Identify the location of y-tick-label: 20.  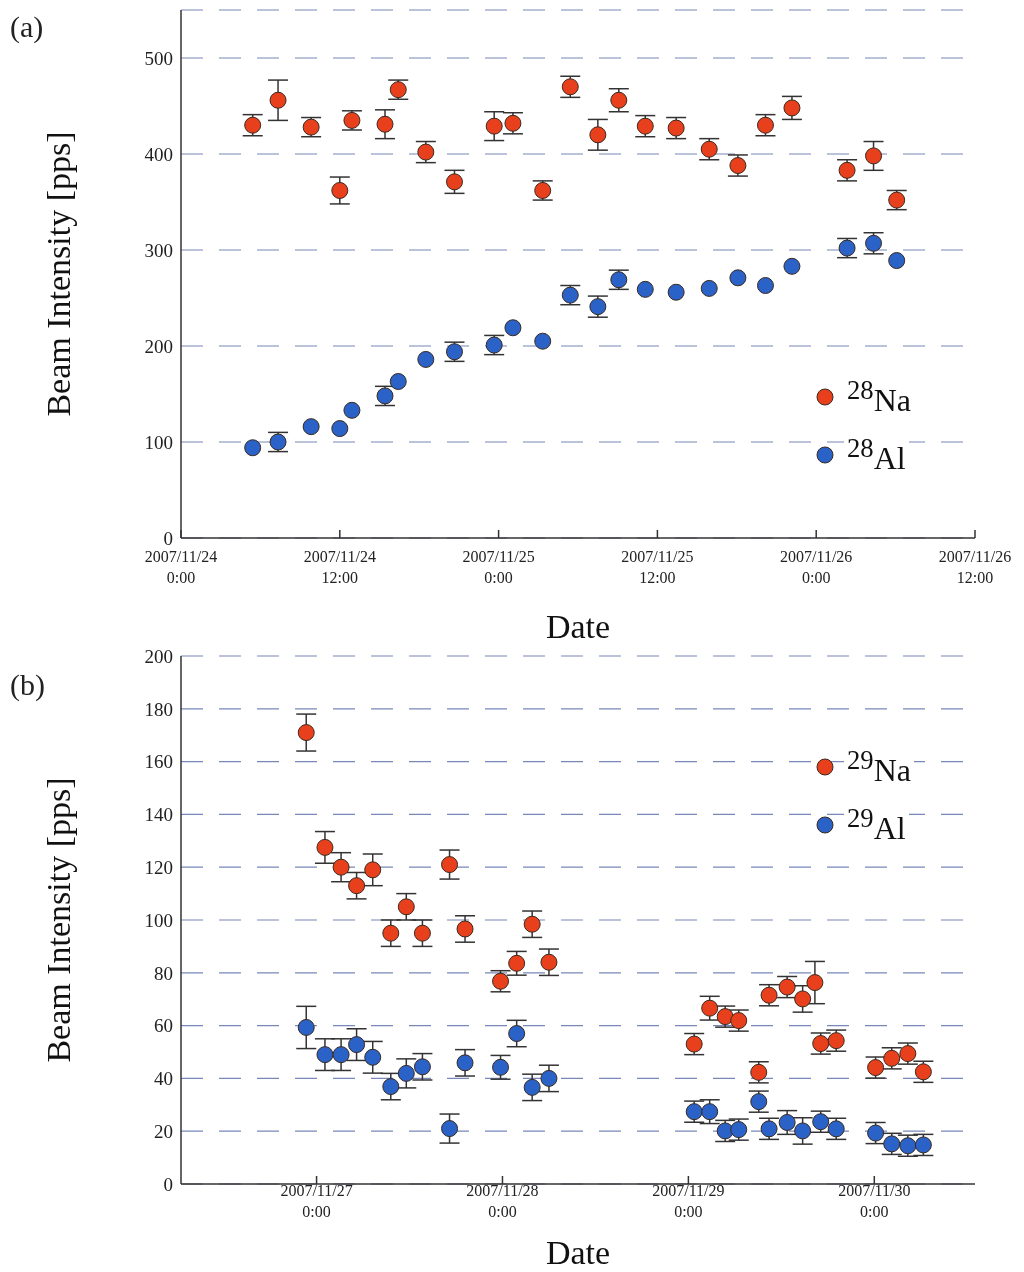
(163, 1131).